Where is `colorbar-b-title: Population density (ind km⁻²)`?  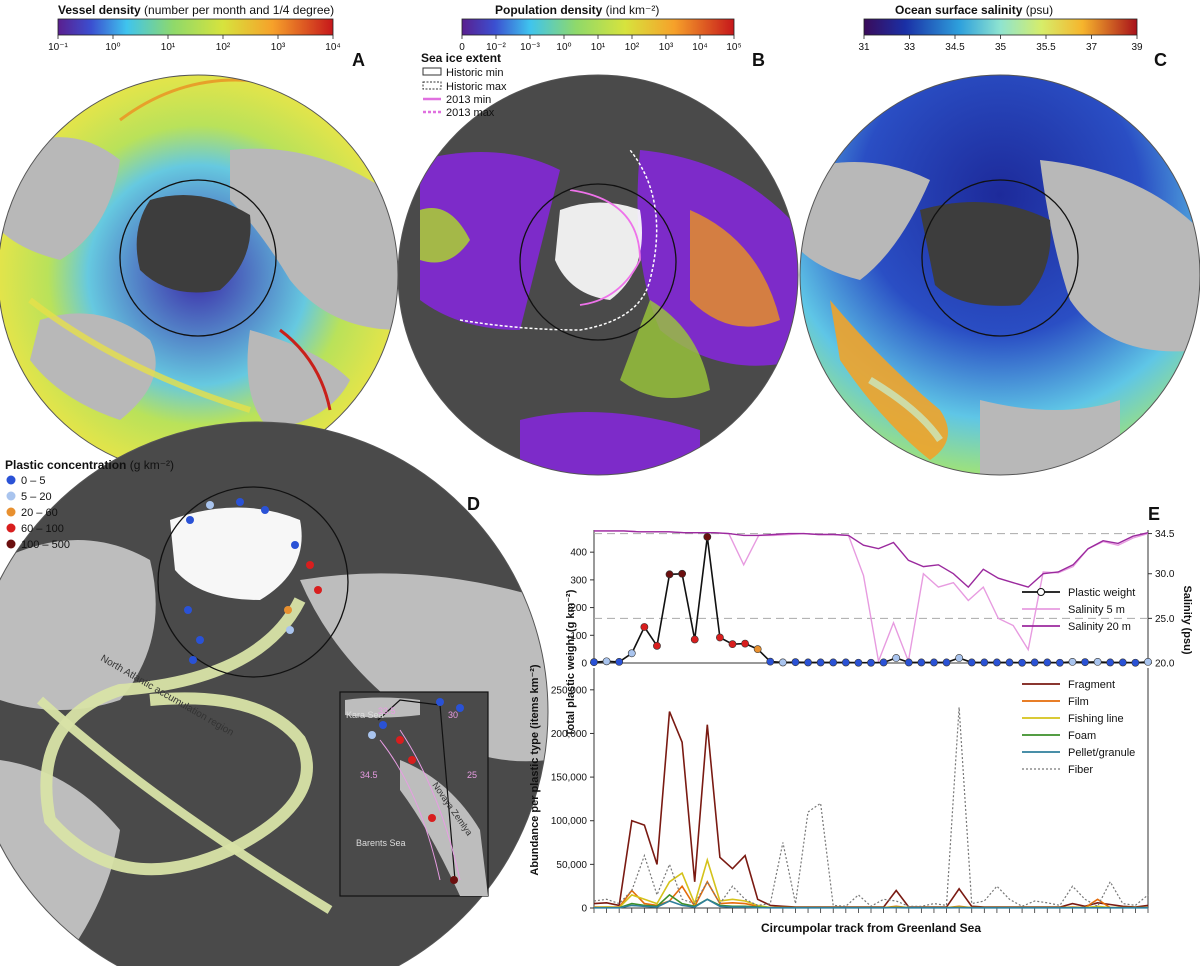
colorbar-b-title: Population density (ind km⁻²) is located at coordinates (577, 10).